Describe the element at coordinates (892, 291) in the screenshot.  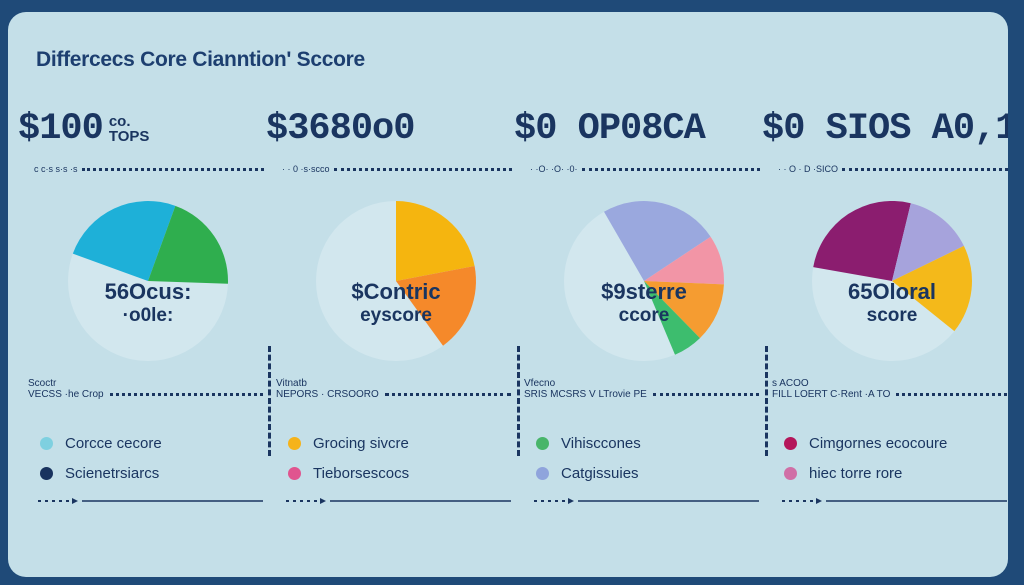
I see `pie-label-line-1: 65Oloral` at that location.